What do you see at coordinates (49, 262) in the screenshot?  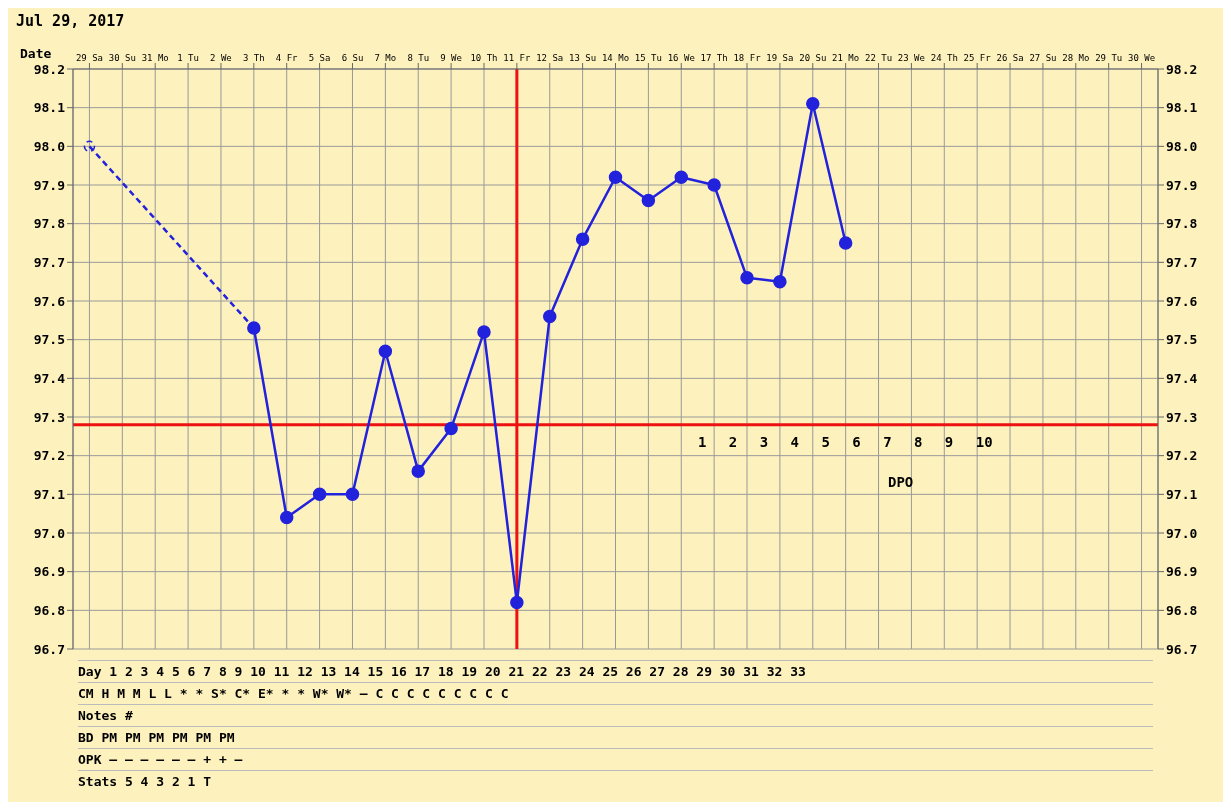 I see `y-tick-label: 97.7` at bounding box center [49, 262].